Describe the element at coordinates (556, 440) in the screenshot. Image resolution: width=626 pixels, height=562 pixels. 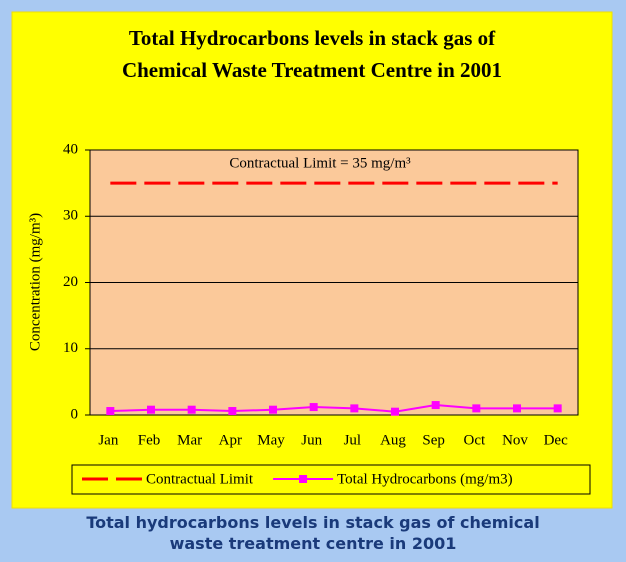
I see `x-tick-label: Dec` at that location.